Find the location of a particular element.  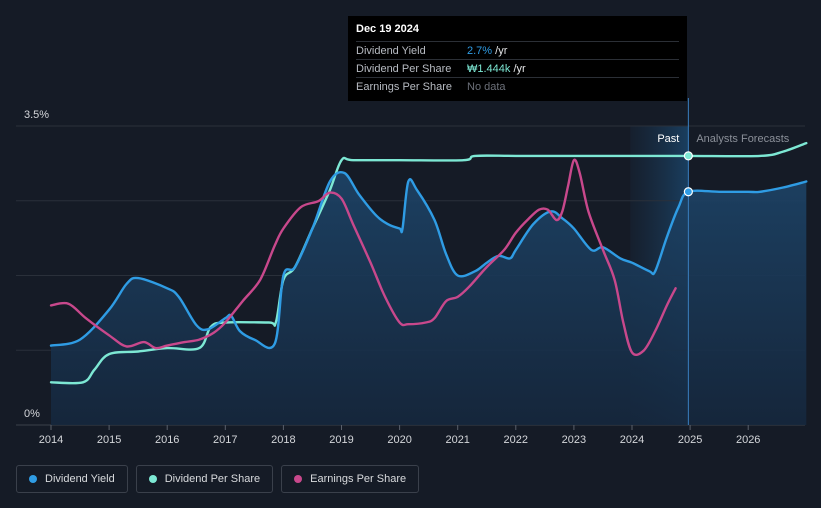

legend-label: Dividend Per Share is located at coordinates (212, 479).